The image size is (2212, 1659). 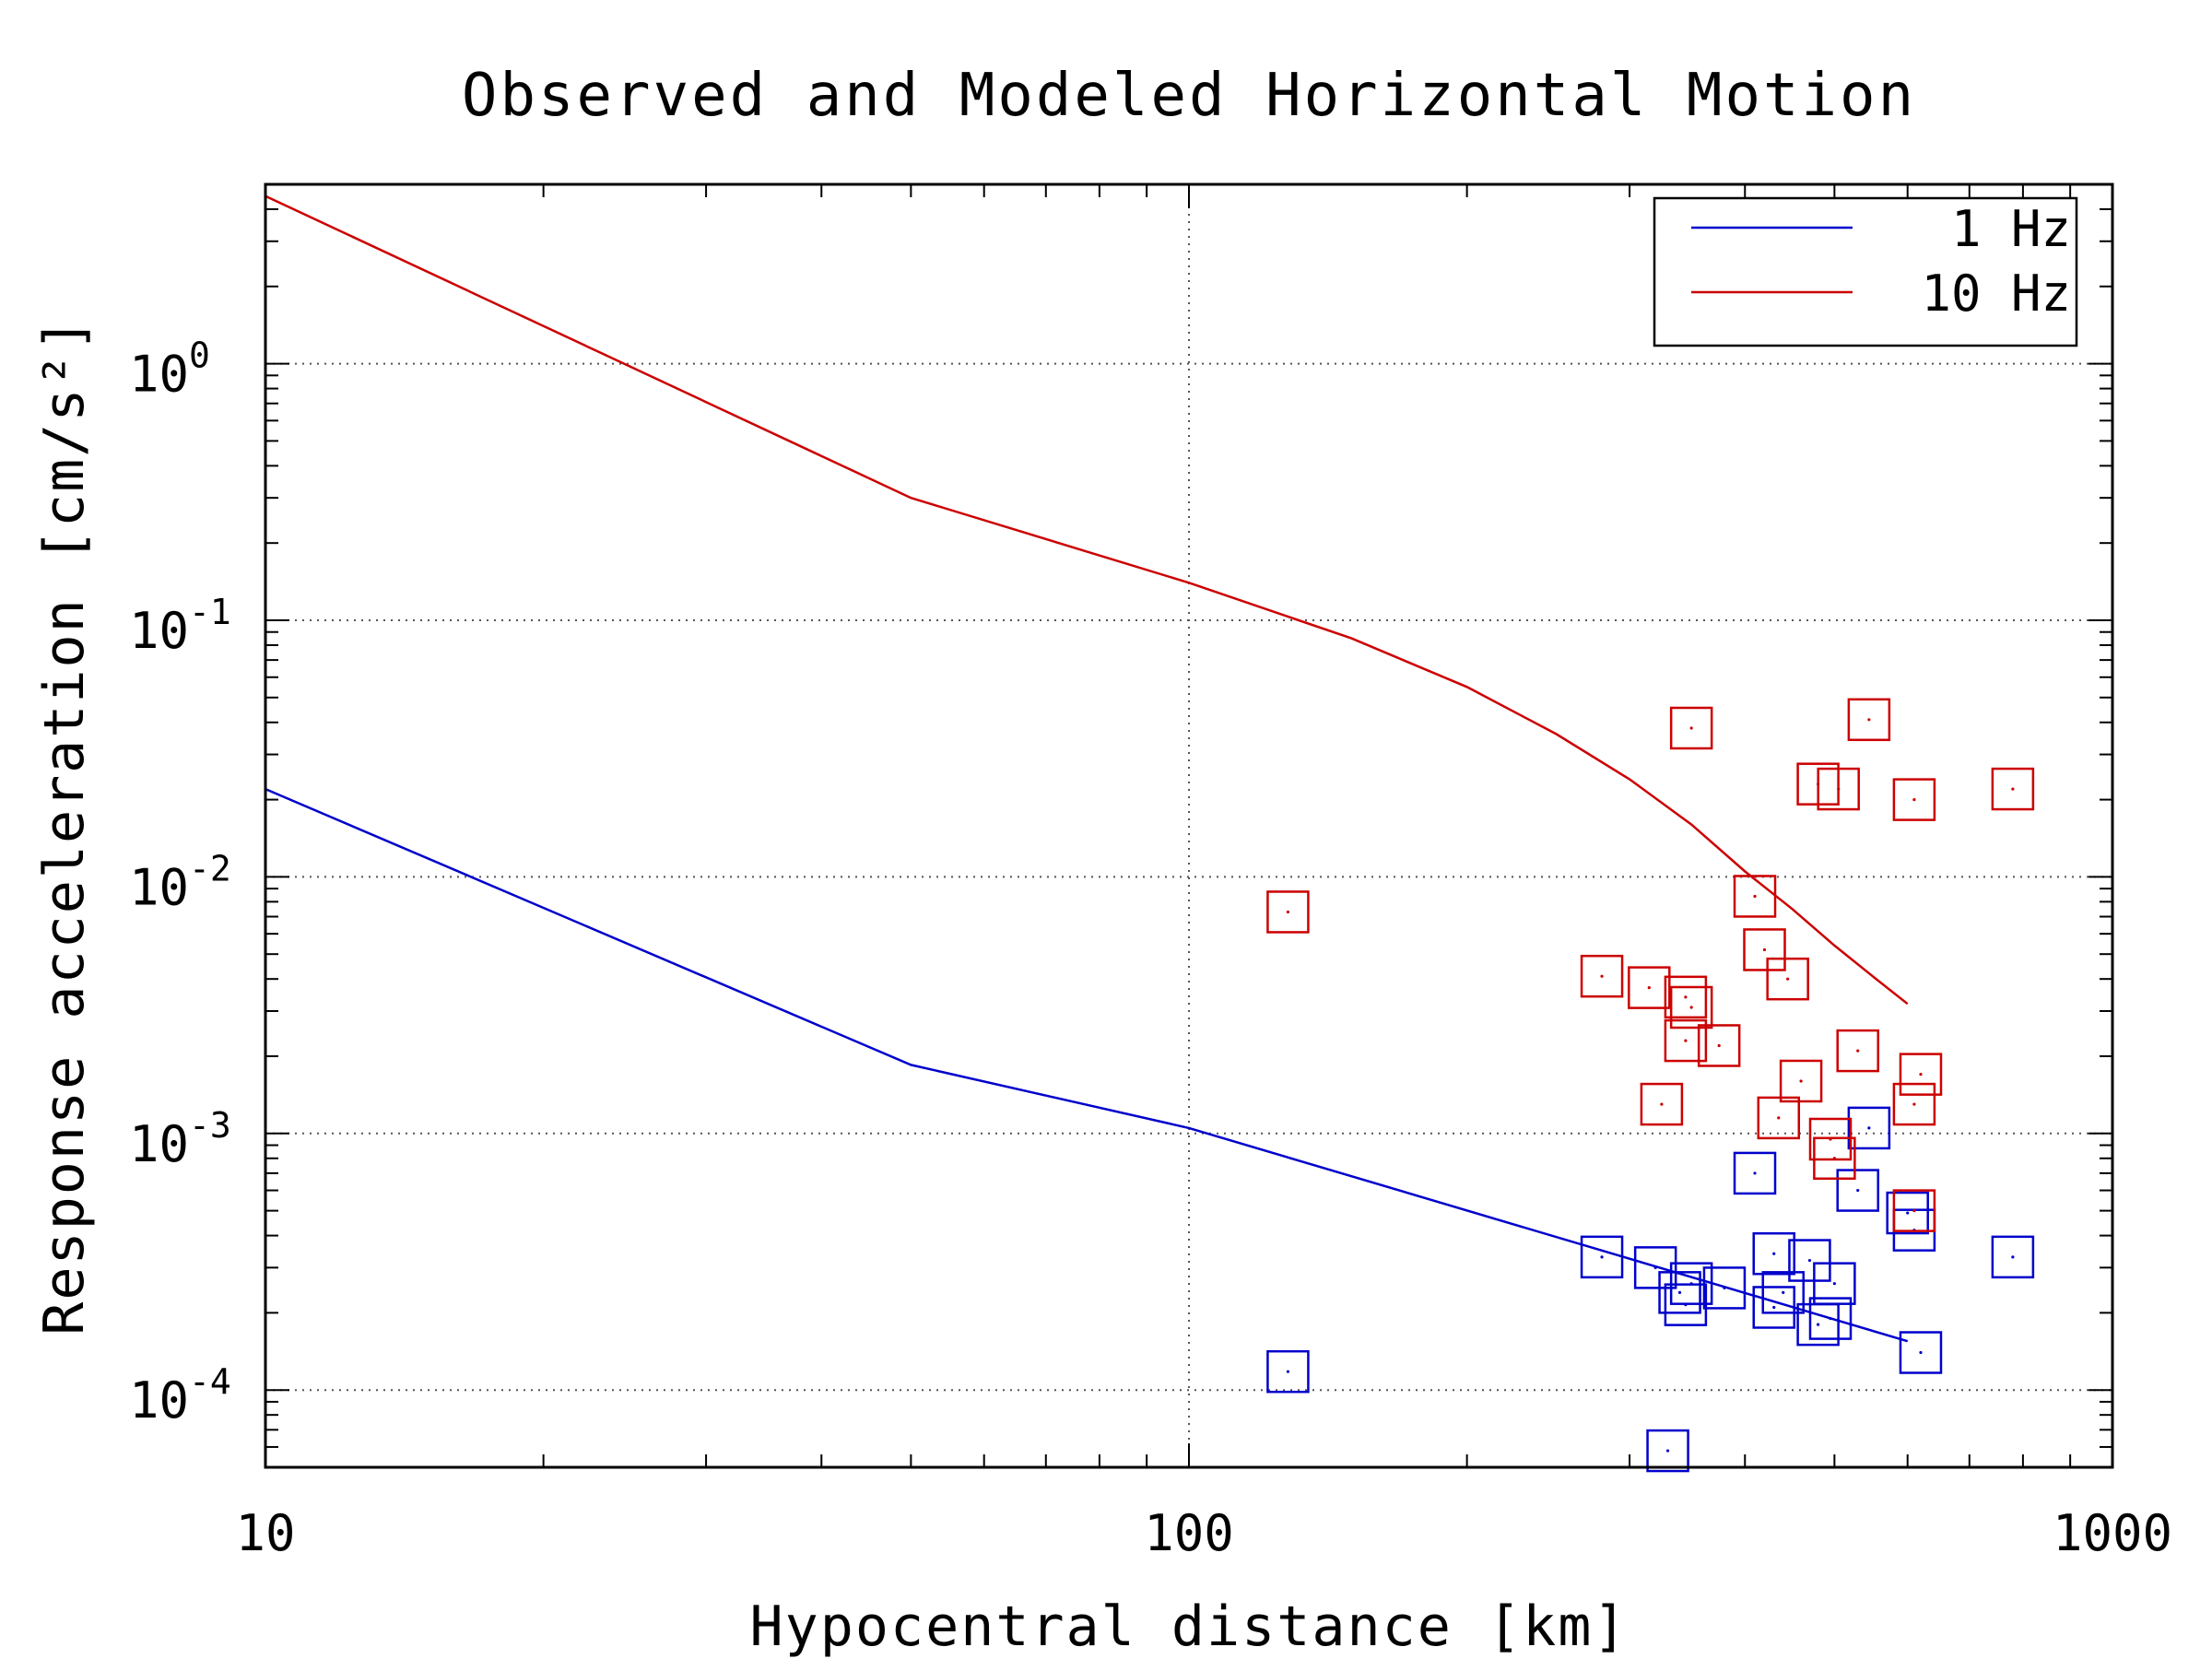 I want to click on y-tick-label: 10⁻¹, so click(x=180, y=626).